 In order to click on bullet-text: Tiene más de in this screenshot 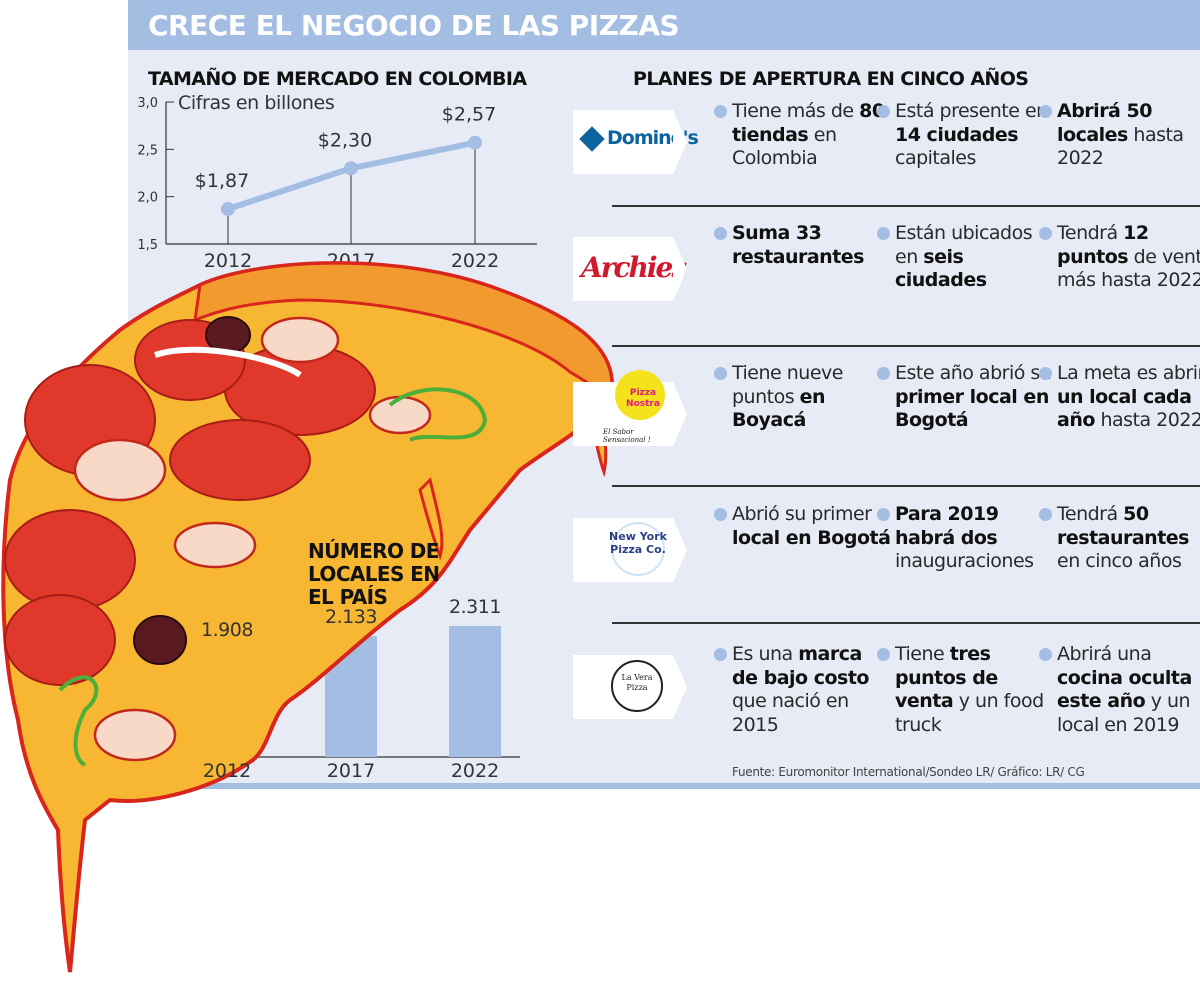, I will do `click(796, 111)`.